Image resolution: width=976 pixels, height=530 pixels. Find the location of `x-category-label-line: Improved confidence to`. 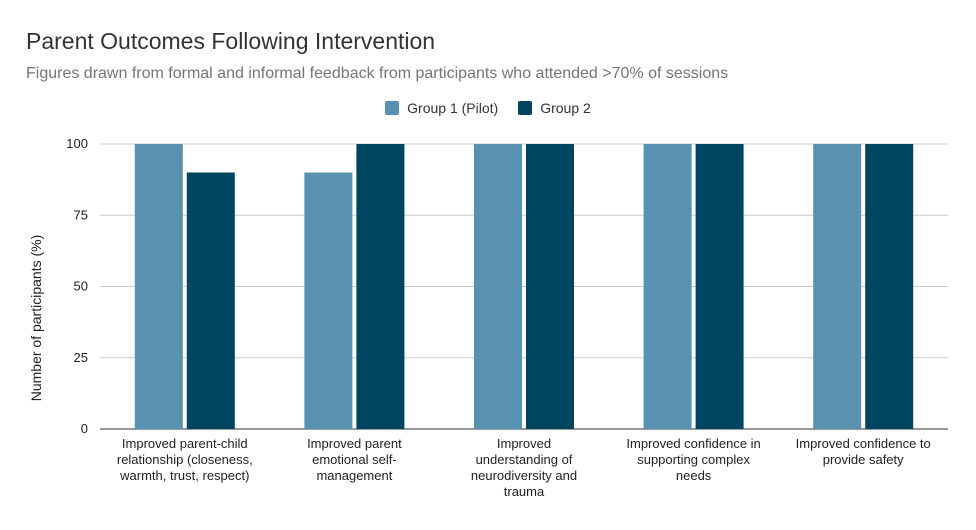

x-category-label-line: Improved confidence to is located at coordinates (863, 443).